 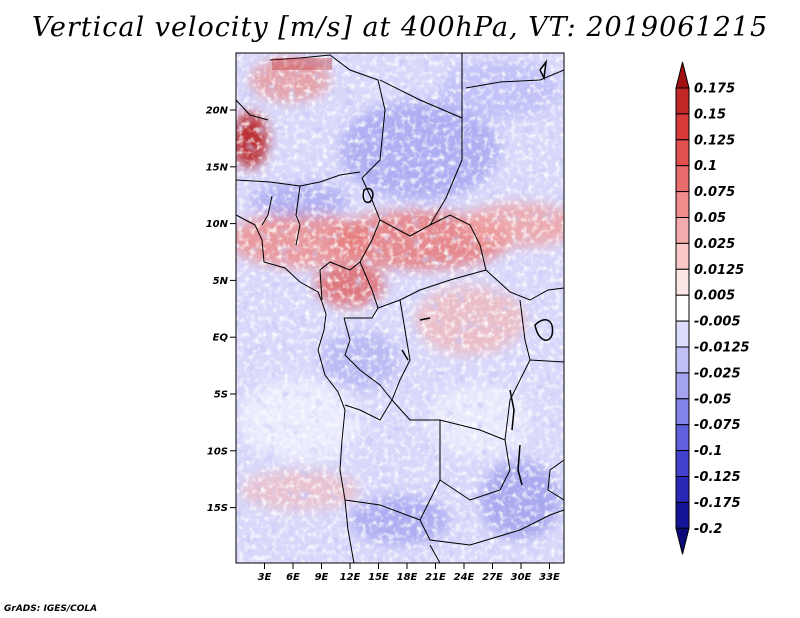 I want to click on colorbar-label: 0.1, so click(x=705, y=166).